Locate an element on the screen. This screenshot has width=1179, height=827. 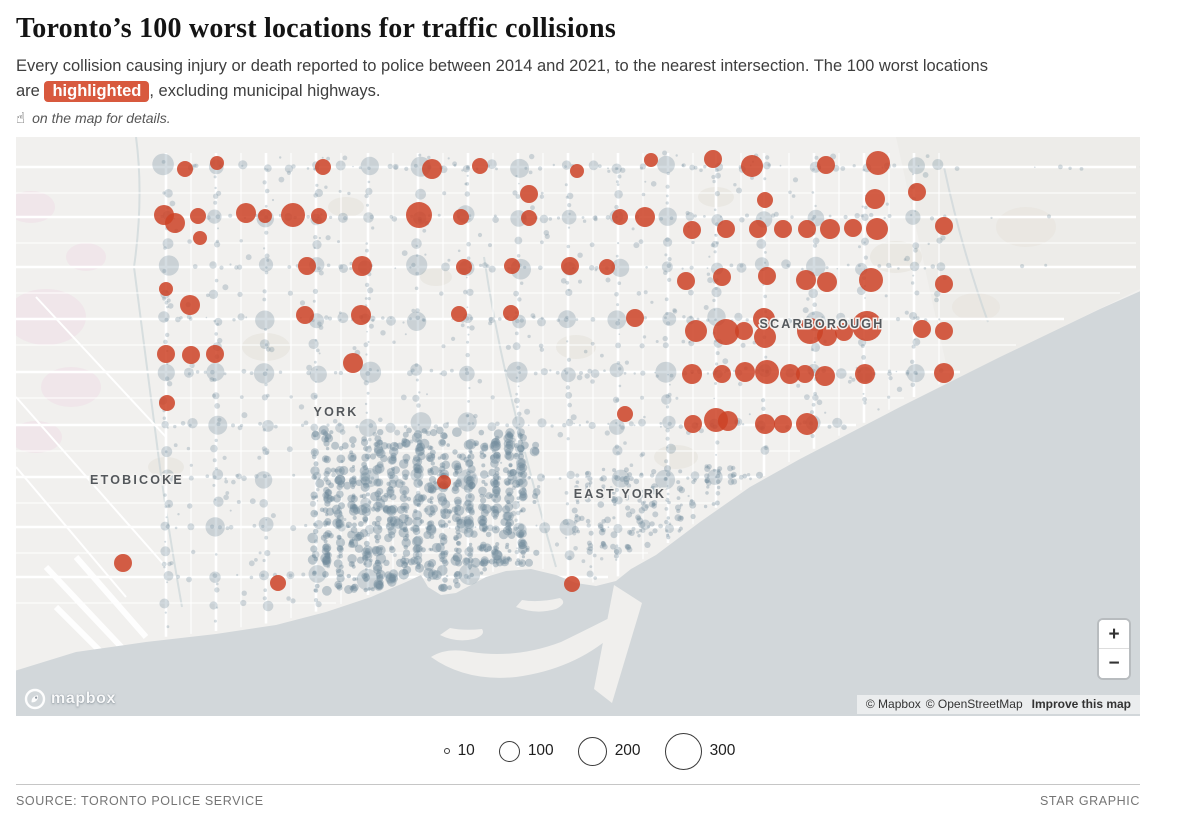
mapbox-logo: mapbox is located at coordinates (70, 699).